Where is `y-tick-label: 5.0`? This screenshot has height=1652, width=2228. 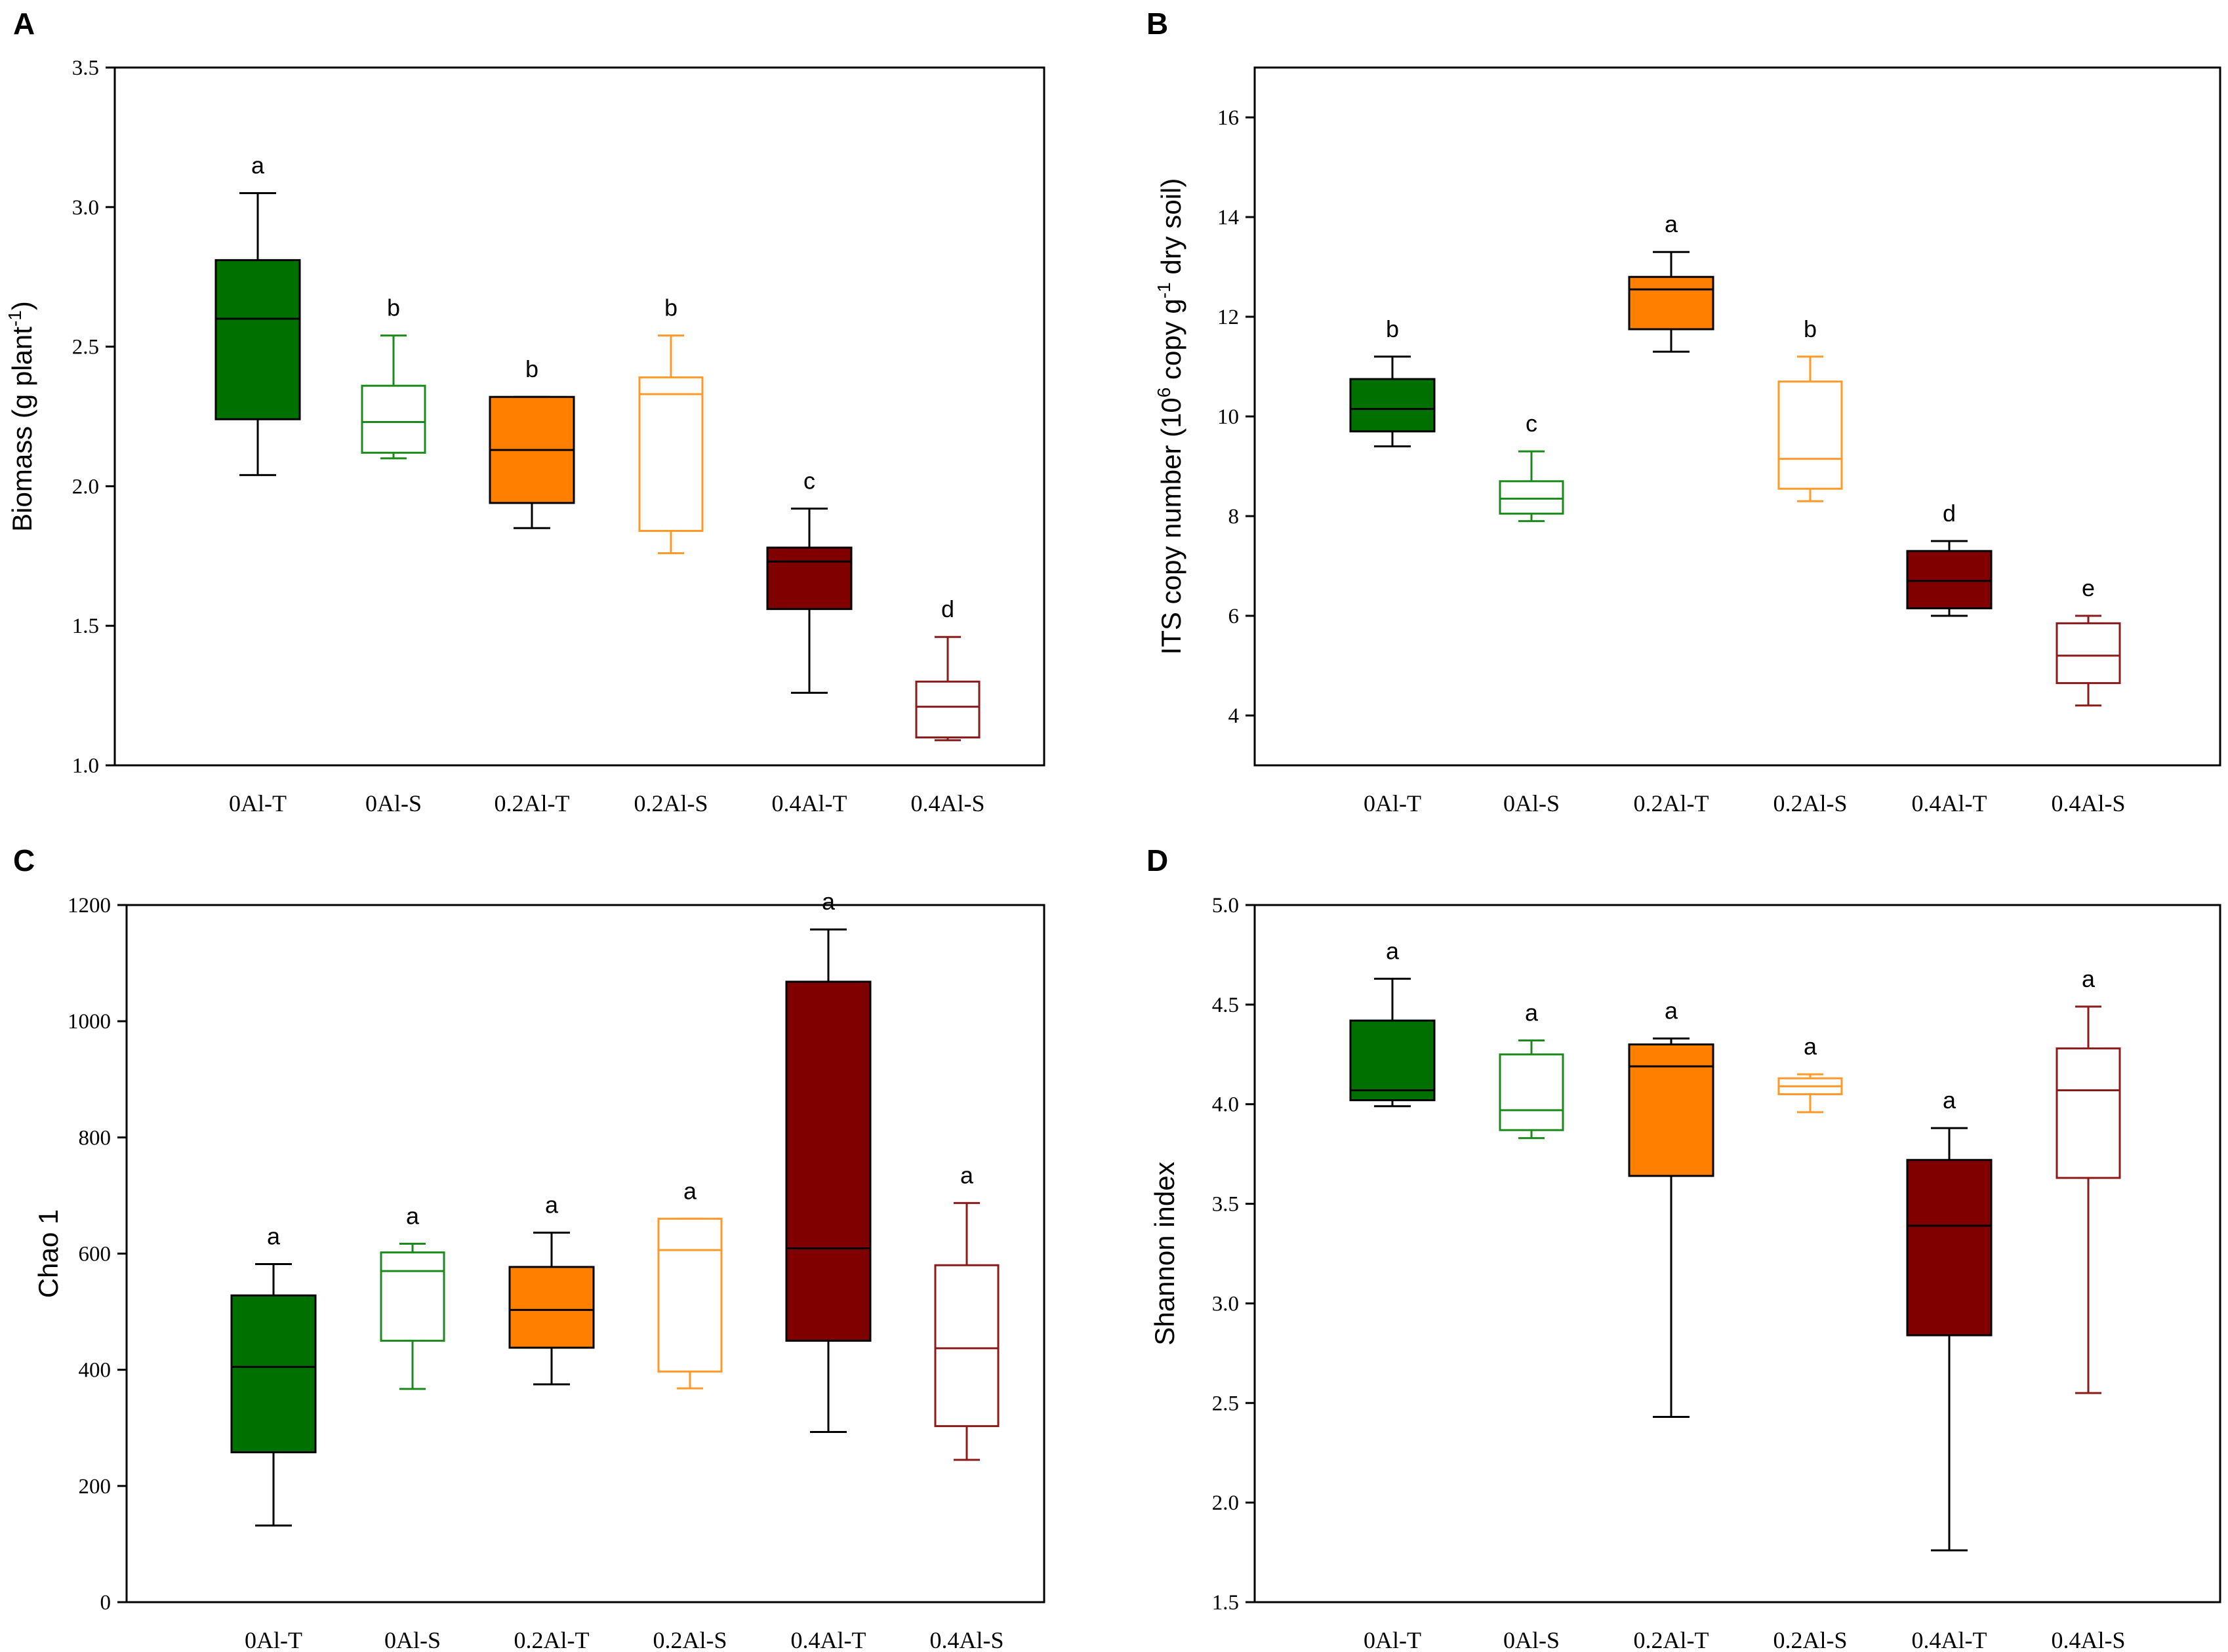
y-tick-label: 5.0 is located at coordinates (1225, 906).